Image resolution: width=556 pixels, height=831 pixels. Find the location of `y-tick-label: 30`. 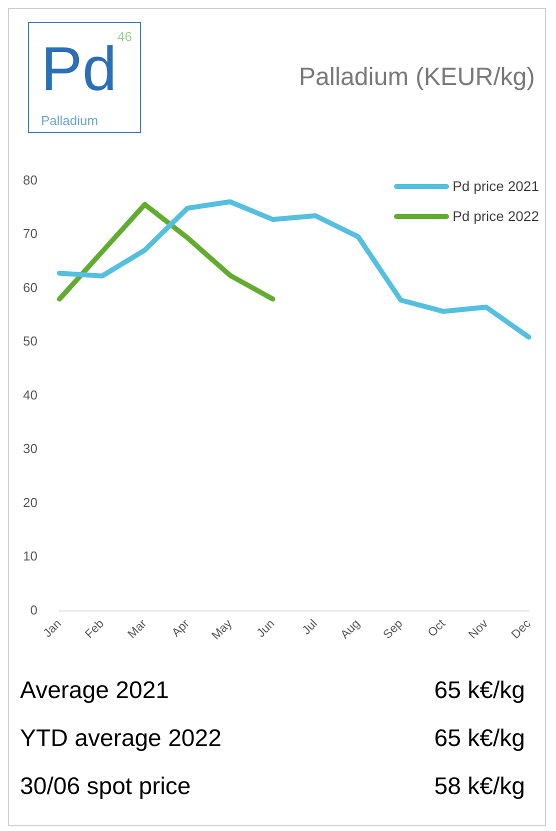

y-tick-label: 30 is located at coordinates (30, 448).